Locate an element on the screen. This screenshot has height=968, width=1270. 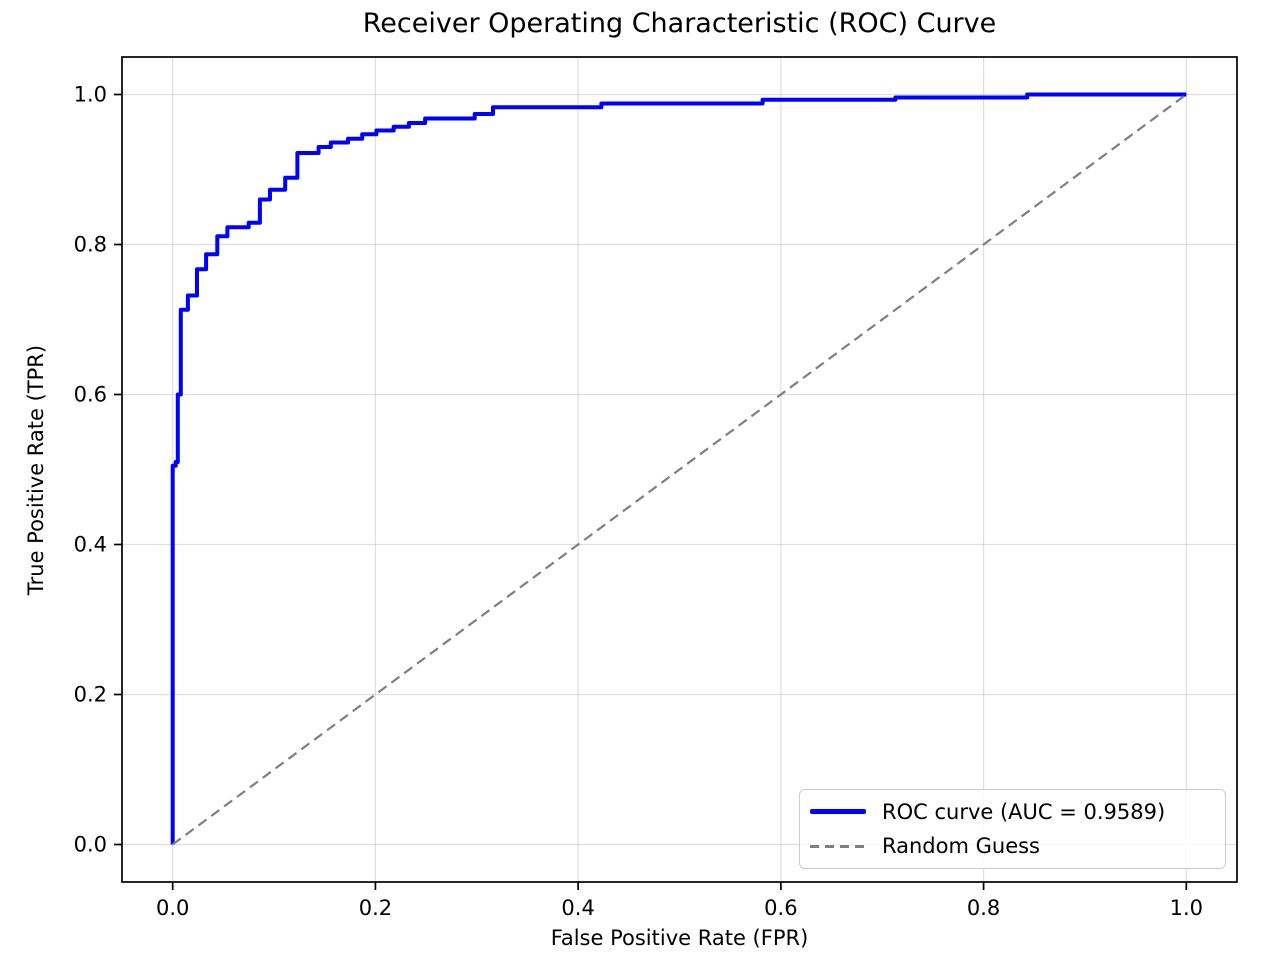
legend-item-random-guess: Random Guess is located at coordinates (1012, 846).